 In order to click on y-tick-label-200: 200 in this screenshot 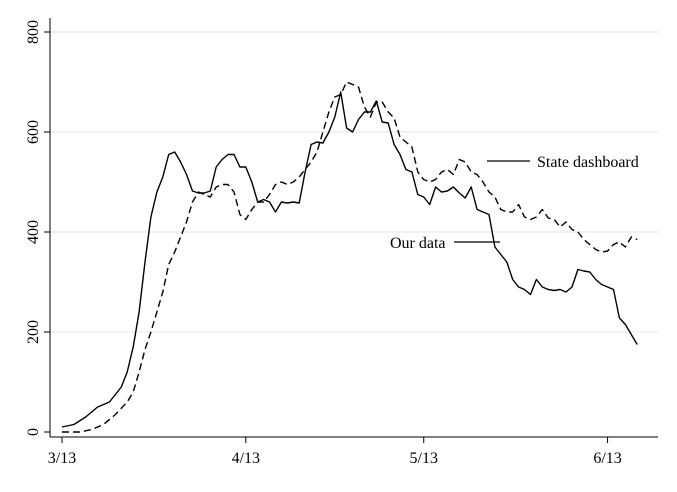, I will do `click(33, 332)`.